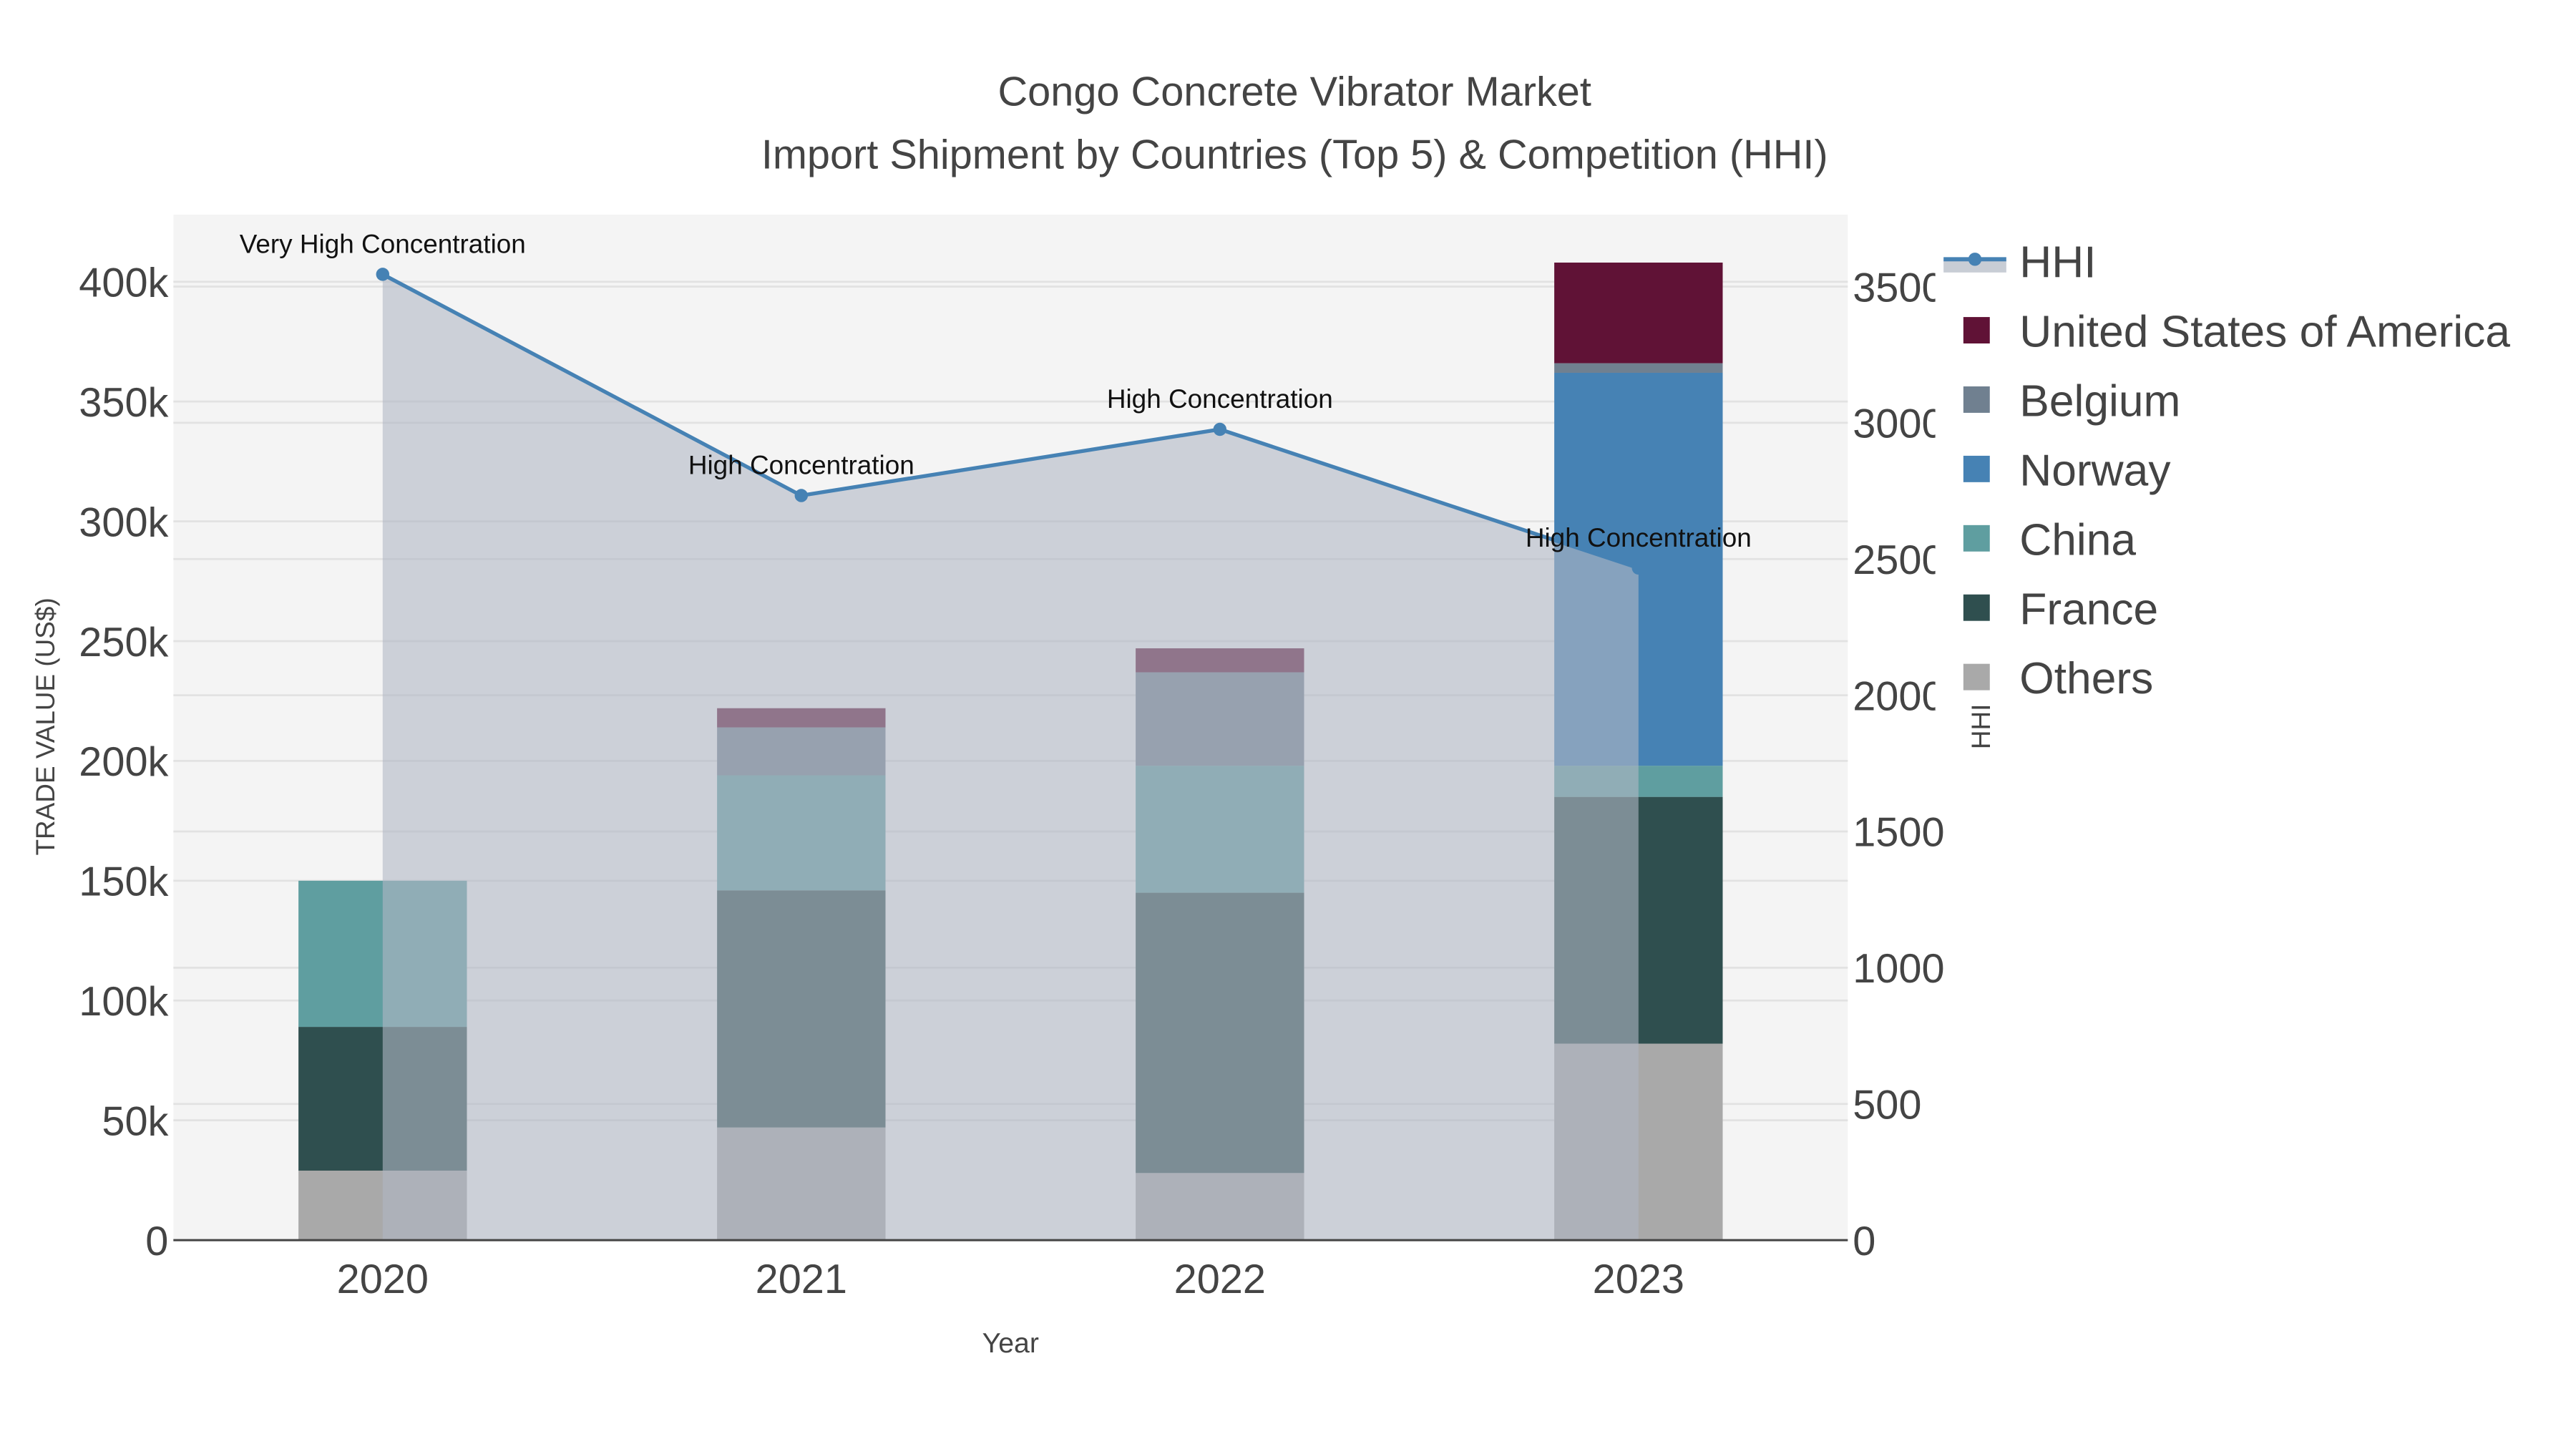 The image size is (2576, 1449). I want to click on y-tick-label: 50k, so click(135, 1121).